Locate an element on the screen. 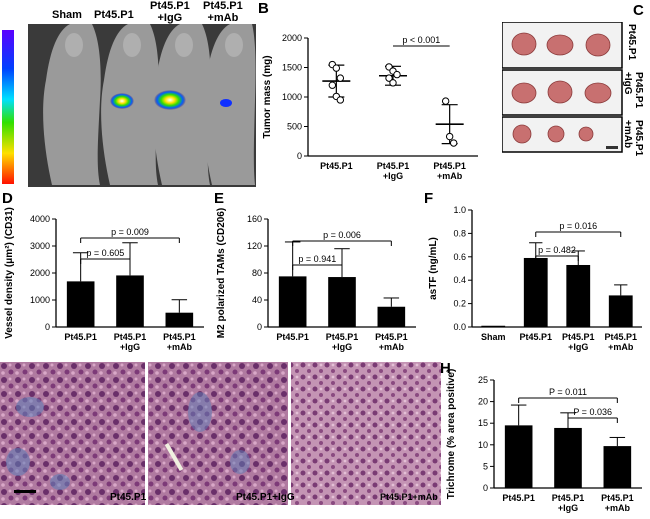 The image size is (650, 519). panel-c-label-mab: Pt45.P1 +mAb is located at coordinates (633, 138).